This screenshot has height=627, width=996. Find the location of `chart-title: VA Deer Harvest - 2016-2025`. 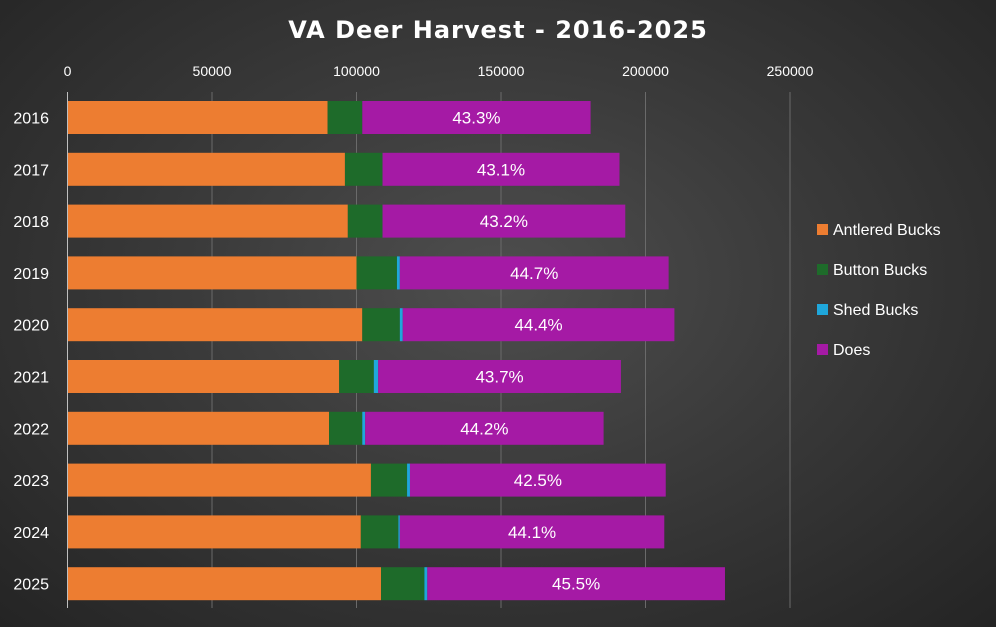

chart-title: VA Deer Harvest - 2016-2025 is located at coordinates (498, 30).